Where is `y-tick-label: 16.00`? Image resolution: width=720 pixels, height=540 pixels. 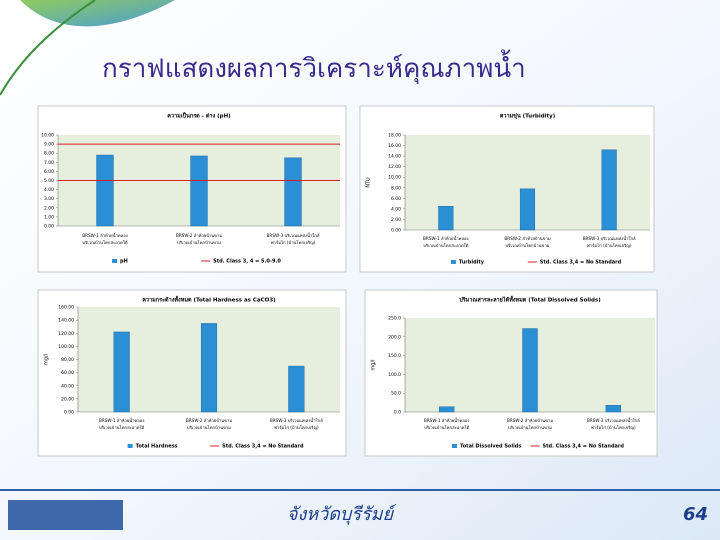
y-tick-label: 16.00 is located at coordinates (394, 146).